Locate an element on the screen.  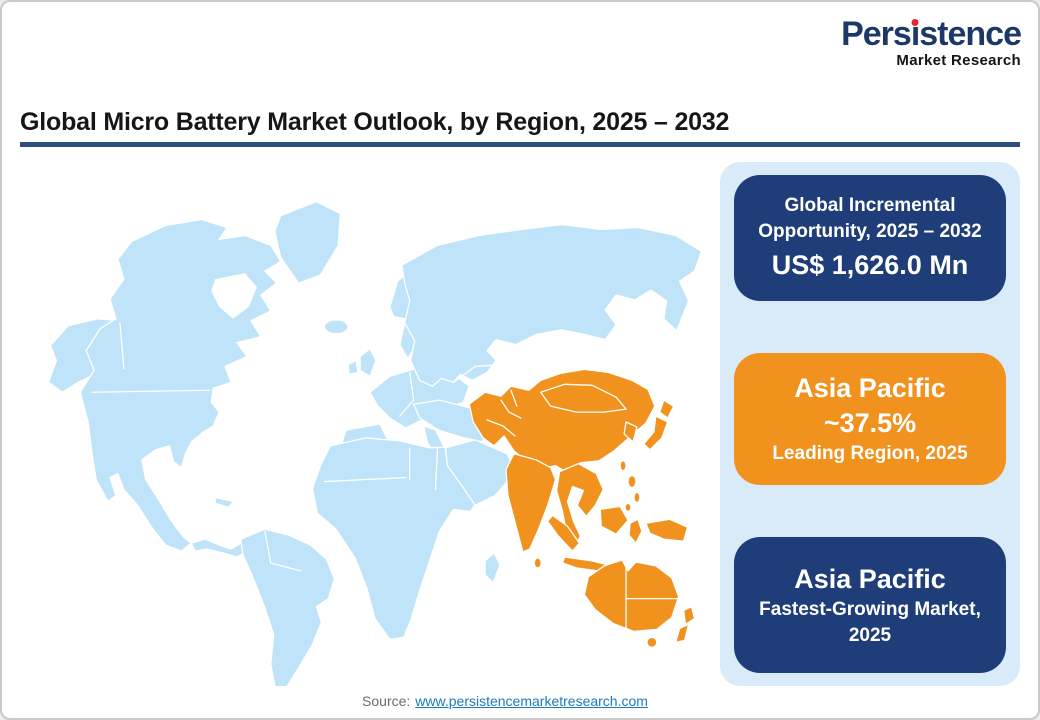
brand-name-post: stence is located at coordinates (970, 34).